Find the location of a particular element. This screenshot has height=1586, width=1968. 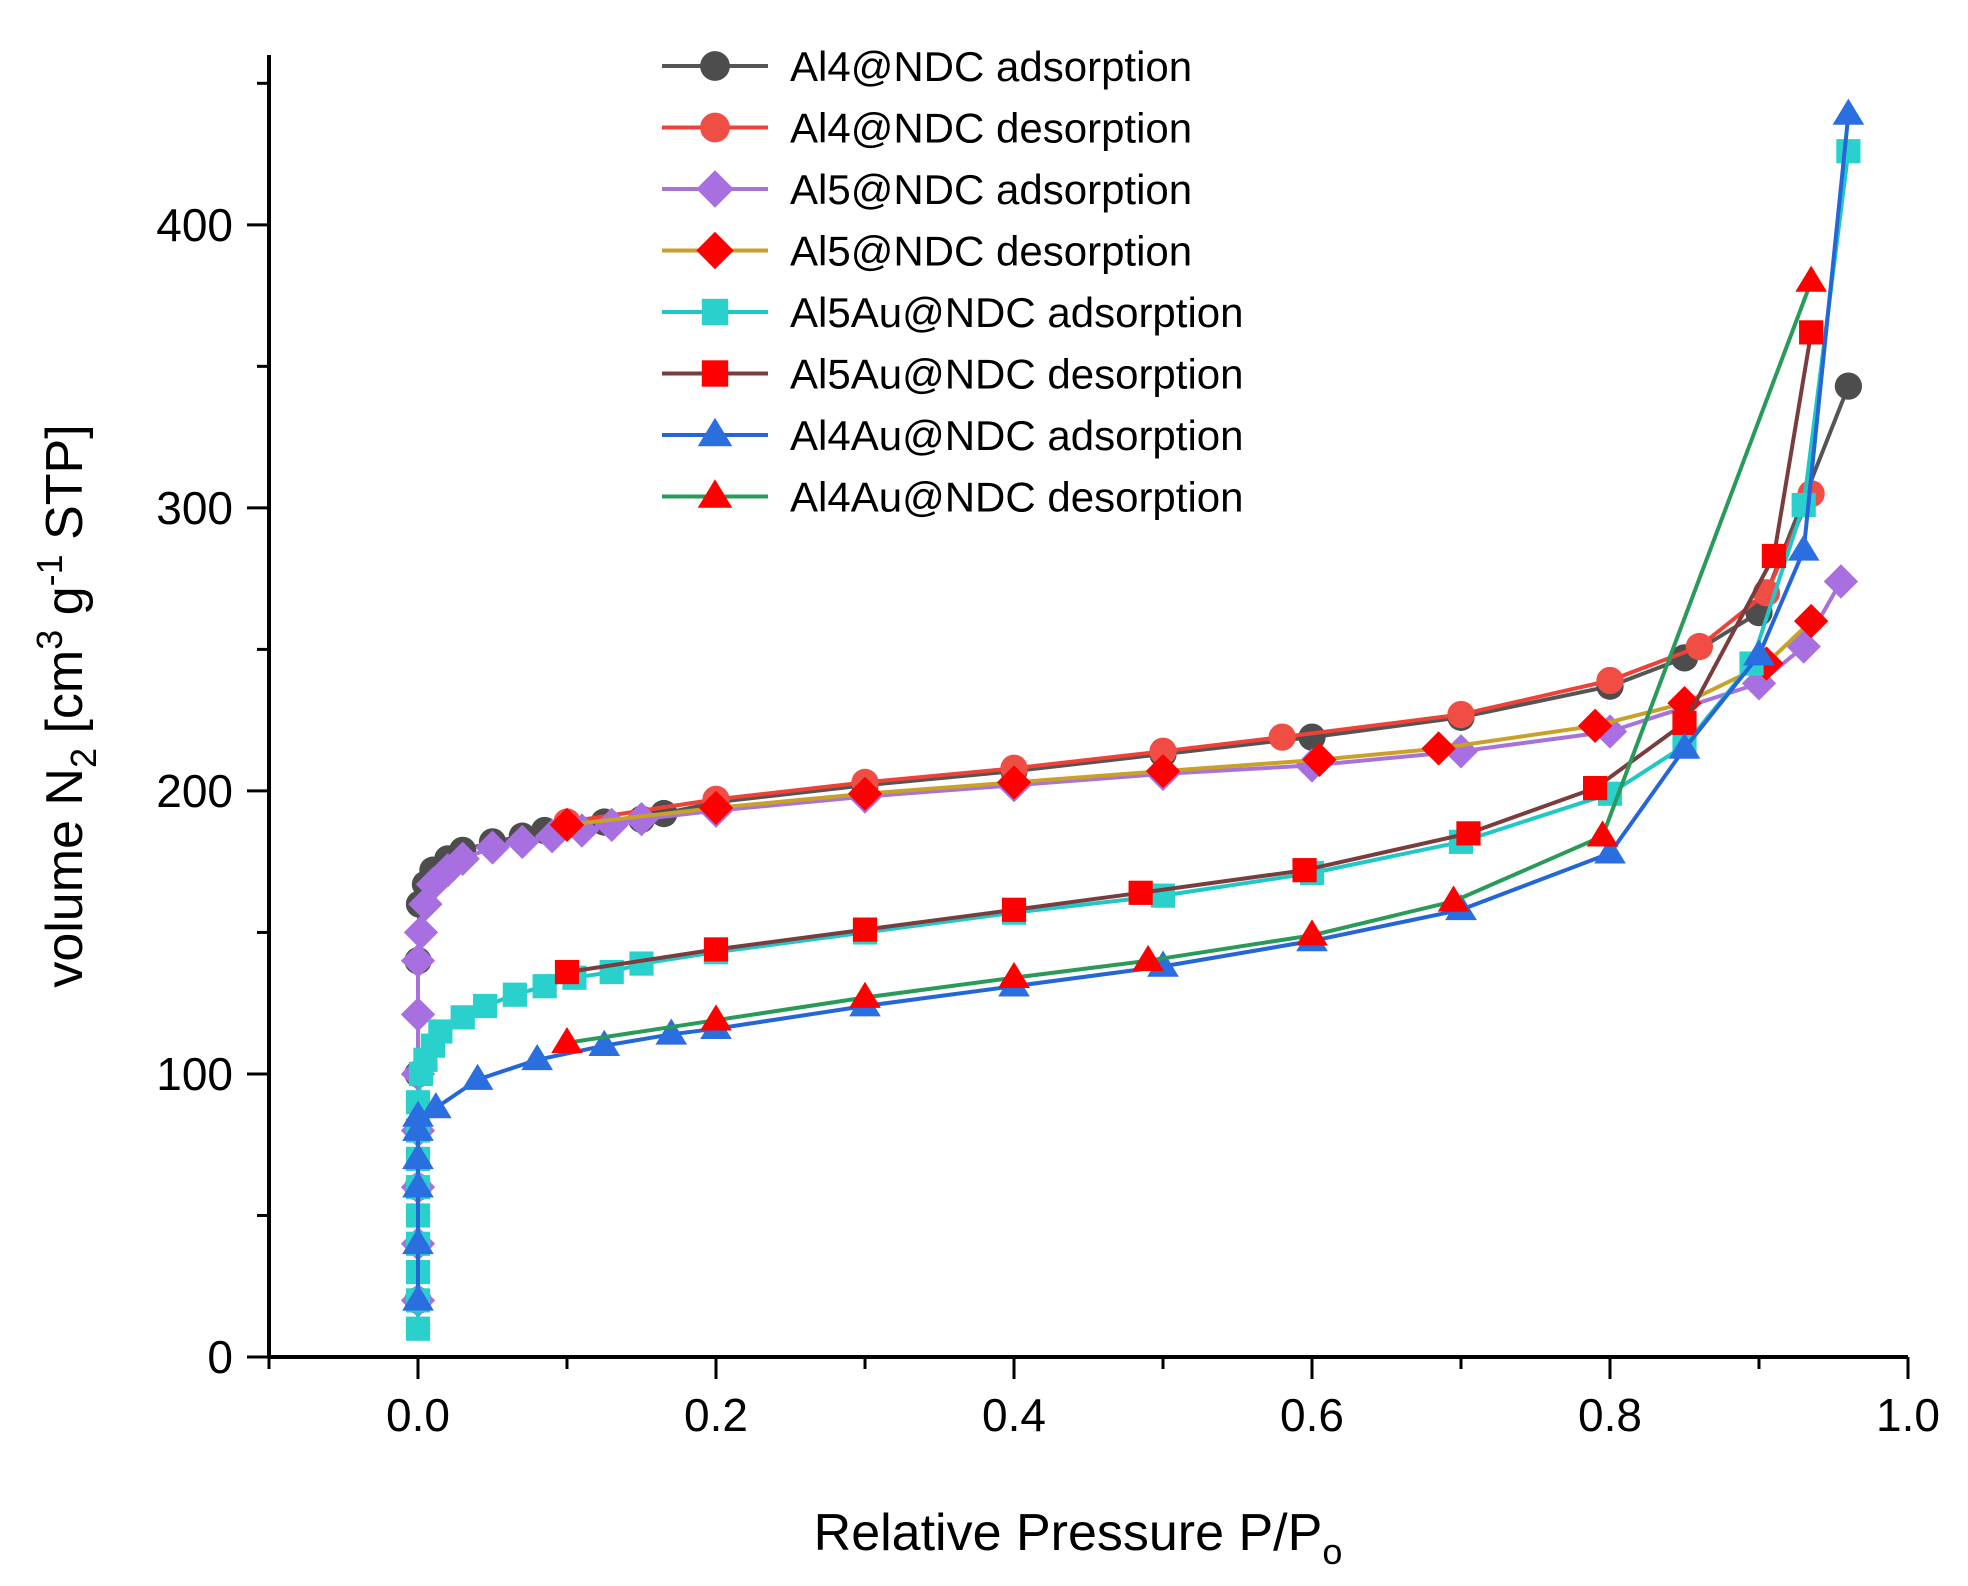

x-tick-label: 0.8 is located at coordinates (1610, 1415).